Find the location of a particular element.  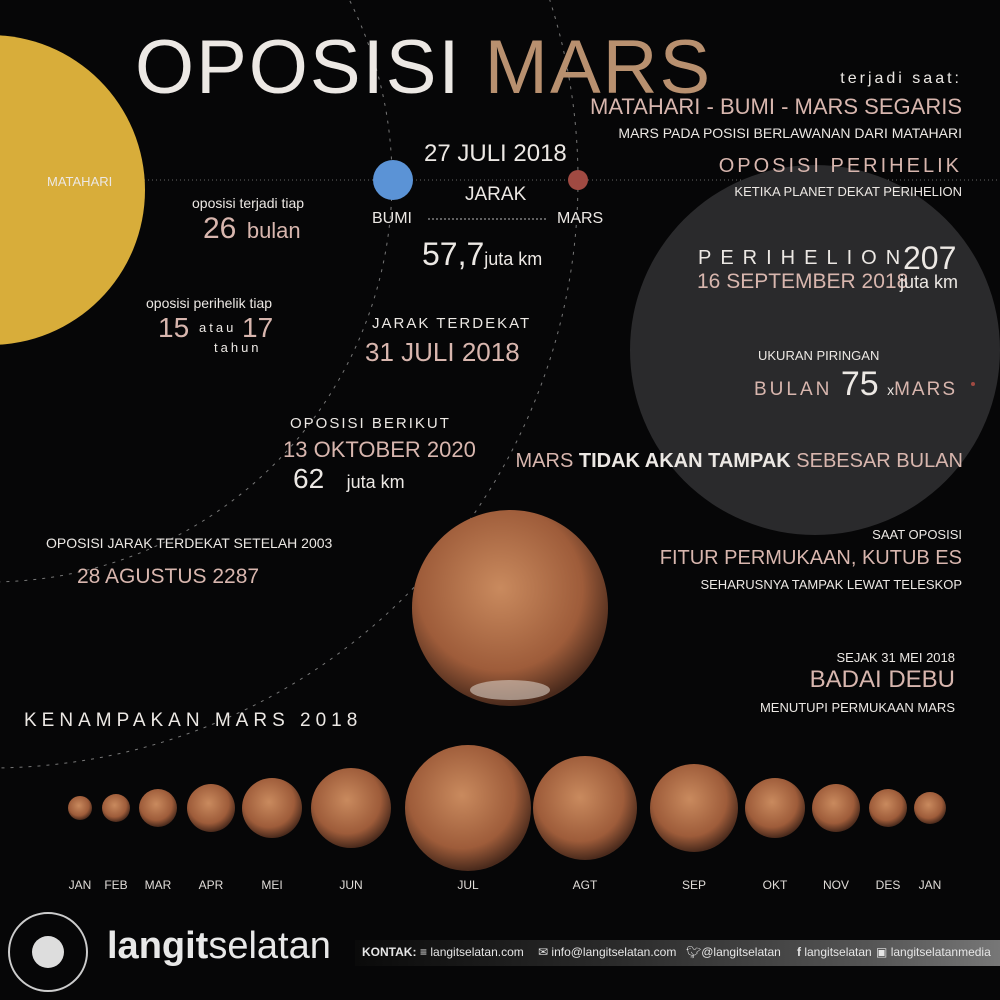

features-title: FITUR PERMUKAAN, KUTUB ES is located at coordinates (810, 558).